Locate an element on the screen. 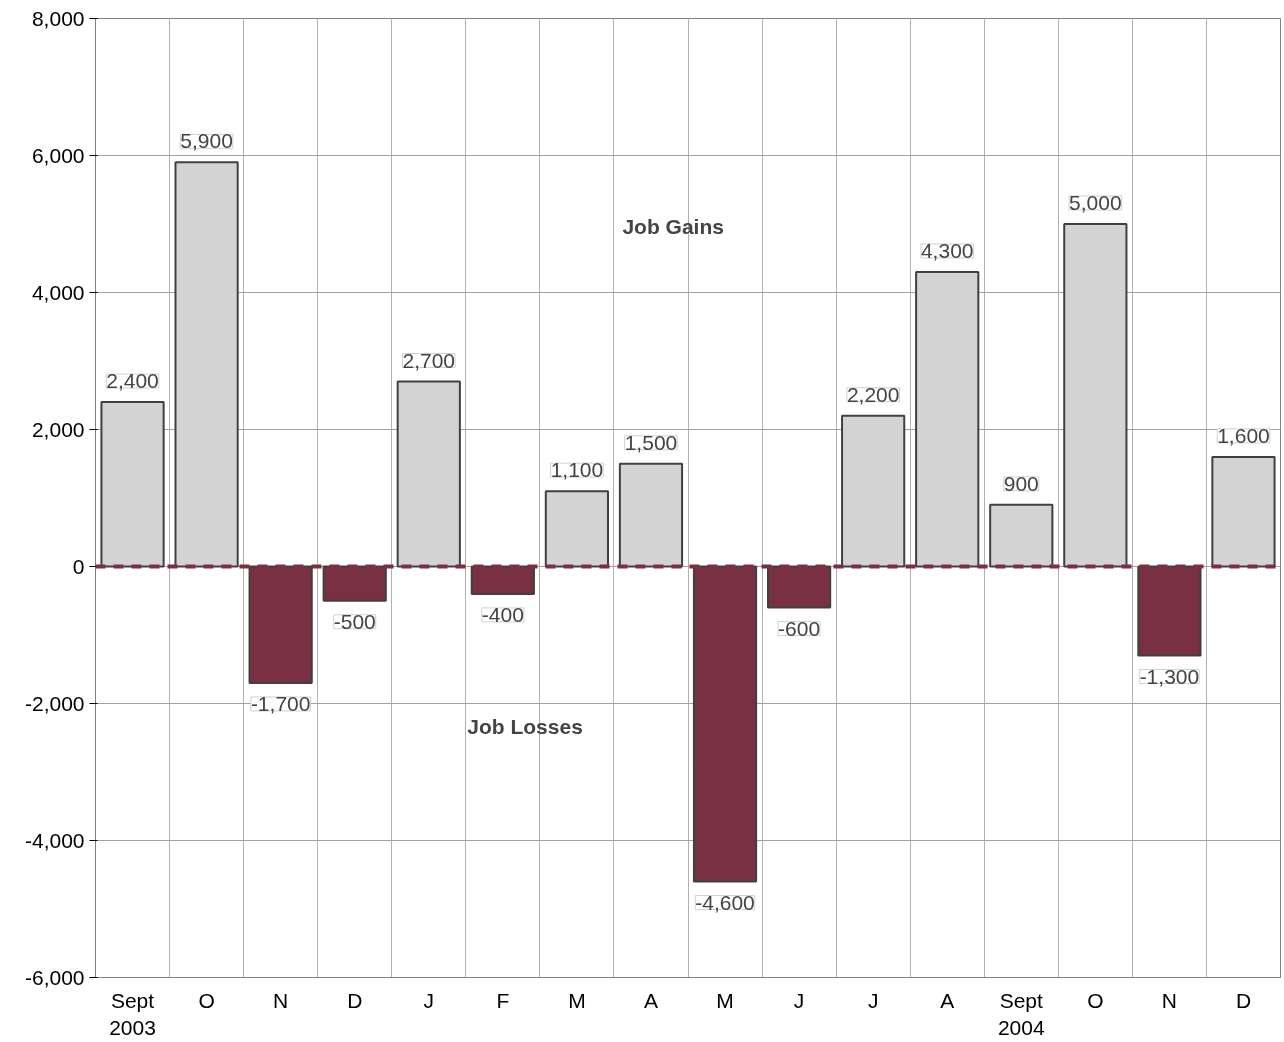  annotation: Job Gains is located at coordinates (673, 226).